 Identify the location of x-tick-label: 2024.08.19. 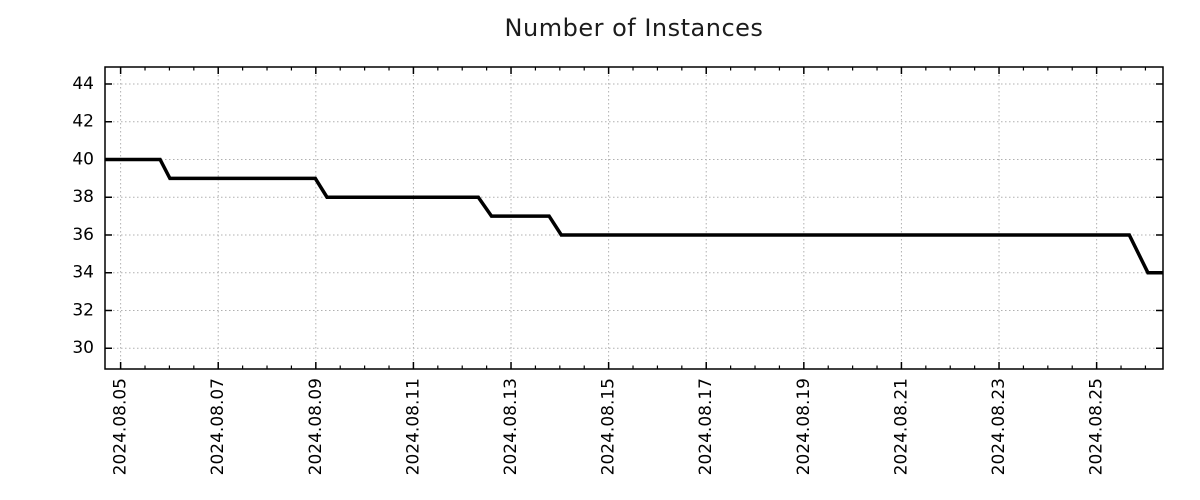
(804, 426).